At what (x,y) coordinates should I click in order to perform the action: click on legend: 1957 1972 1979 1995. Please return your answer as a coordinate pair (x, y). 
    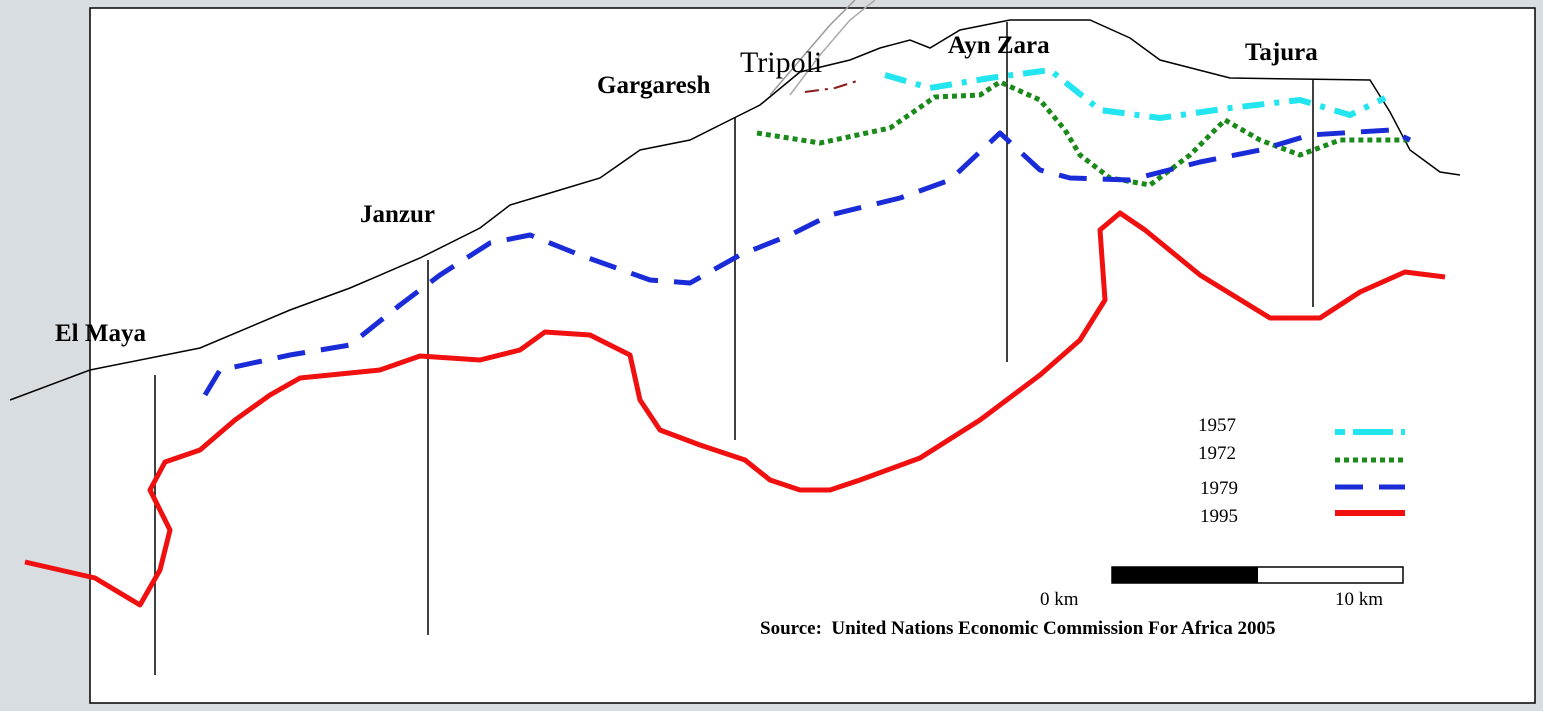
    Looking at the image, I should click on (1301, 471).